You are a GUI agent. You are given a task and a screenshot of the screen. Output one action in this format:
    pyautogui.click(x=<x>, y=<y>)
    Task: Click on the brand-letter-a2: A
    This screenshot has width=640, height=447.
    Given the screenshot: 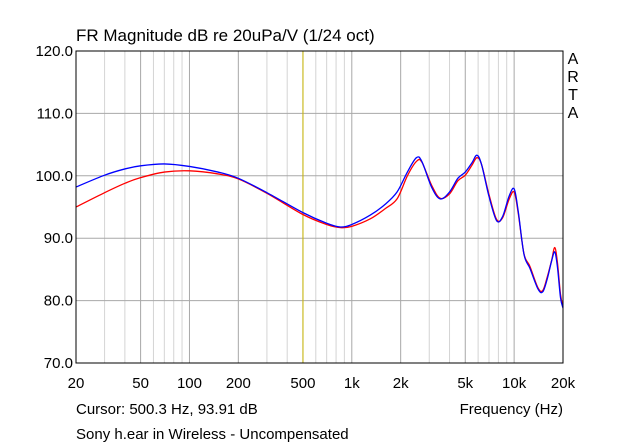 What is the action you would take?
    pyautogui.click(x=573, y=113)
    